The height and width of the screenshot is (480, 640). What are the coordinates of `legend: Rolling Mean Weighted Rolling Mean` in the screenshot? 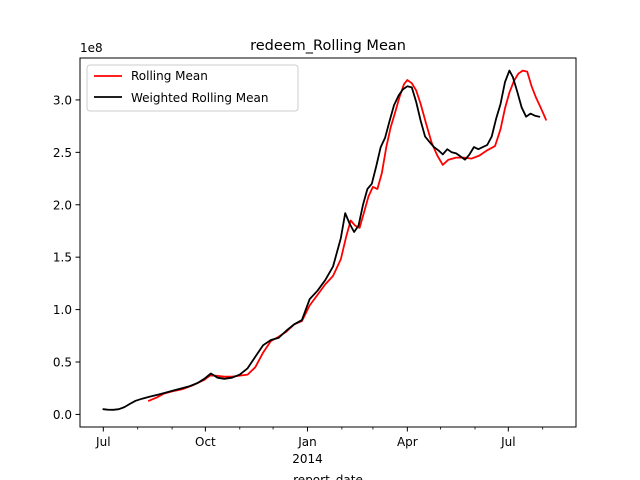 It's located at (192, 88).